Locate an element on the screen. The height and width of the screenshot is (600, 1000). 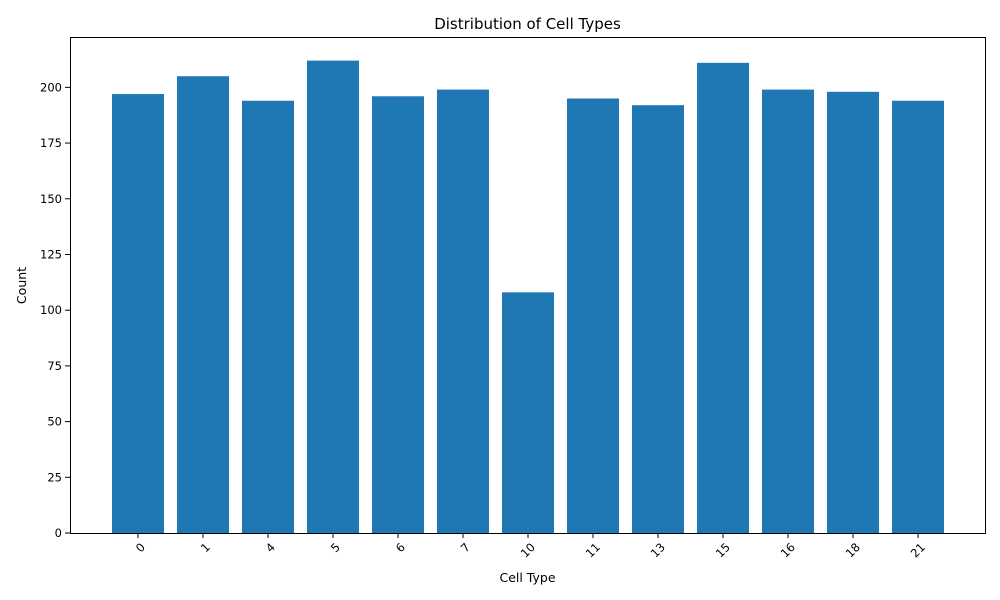
y-axis: 0 25 50 75 100 125 150 175 200 is located at coordinates (55, 310).